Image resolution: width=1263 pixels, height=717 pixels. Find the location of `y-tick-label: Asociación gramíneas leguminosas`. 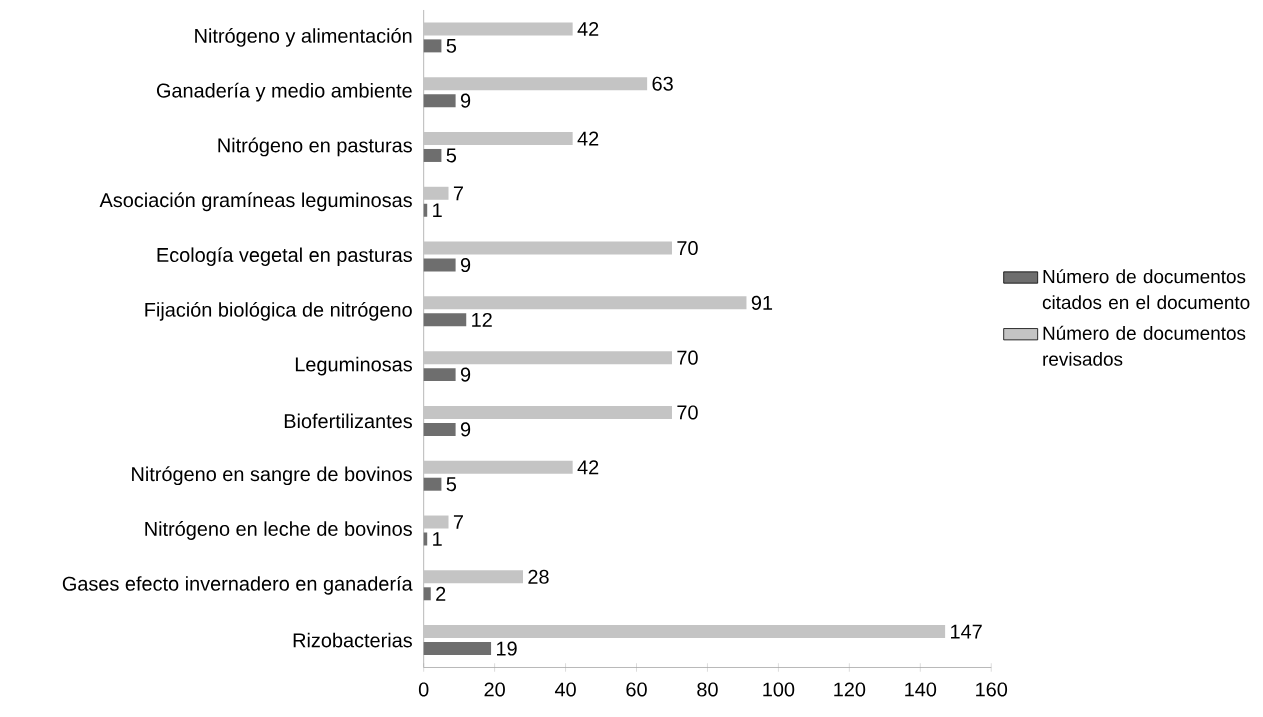

y-tick-label: Asociación gramíneas leguminosas is located at coordinates (255, 201).